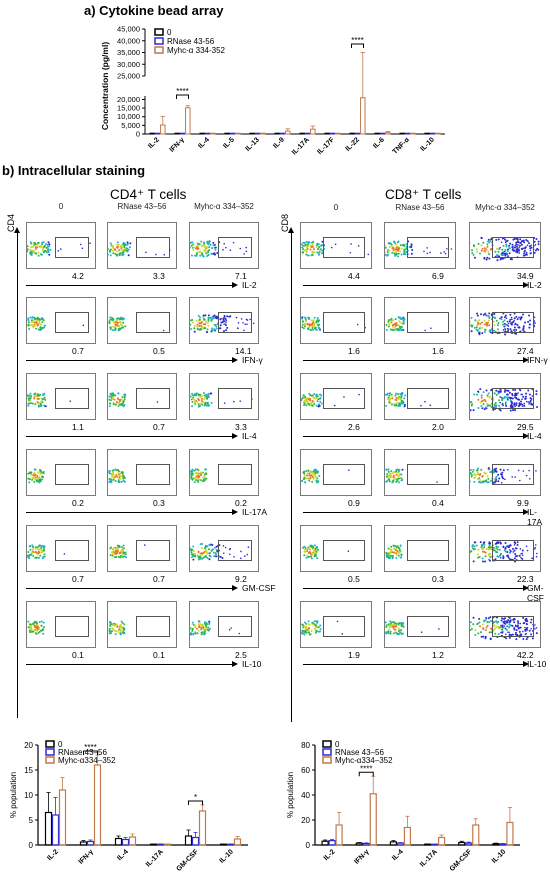  I want to click on x-tick-label: IL-17A, so click(301, 146).